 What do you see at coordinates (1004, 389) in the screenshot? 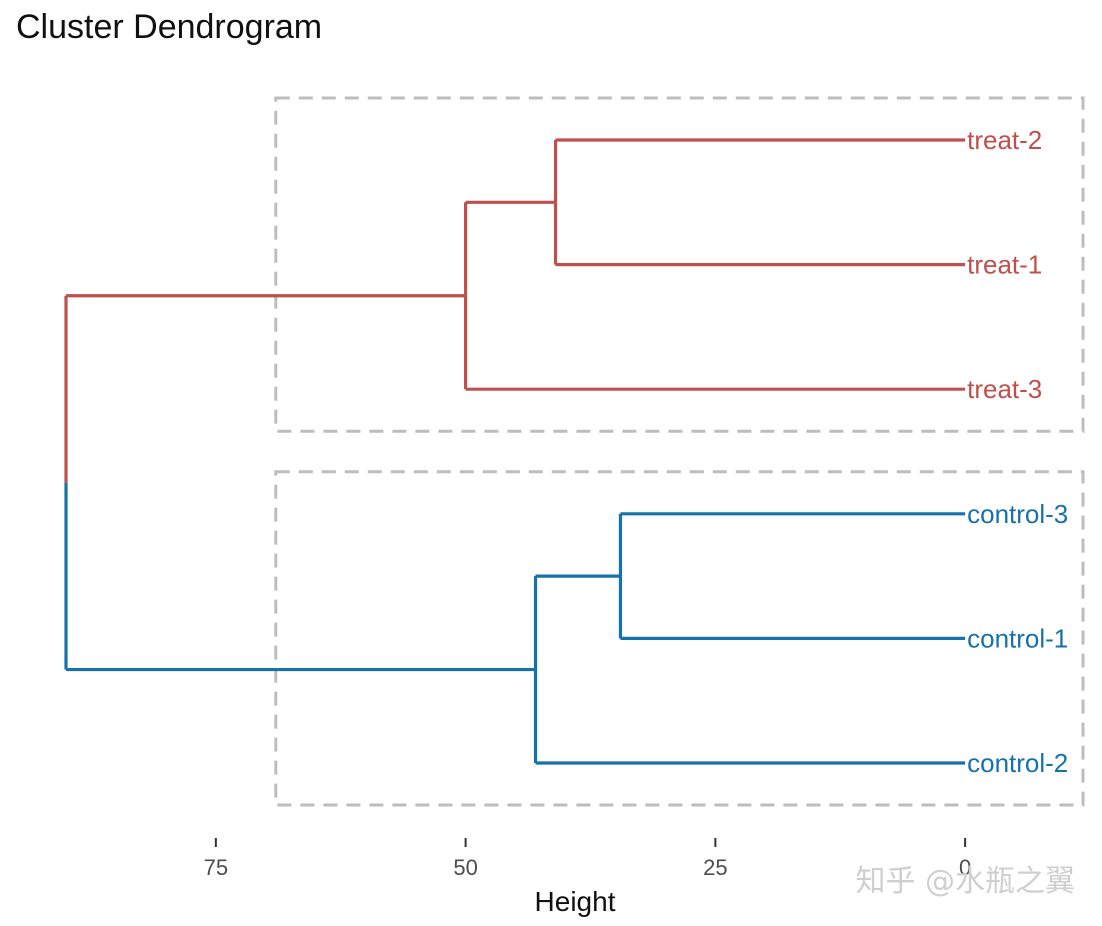
I see `leaf-label-treat-3: treat-3` at bounding box center [1004, 389].